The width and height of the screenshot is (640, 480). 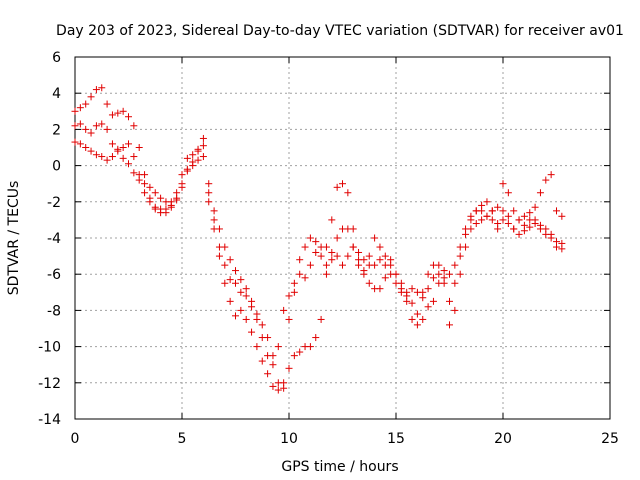 What do you see at coordinates (610, 439) in the screenshot?
I see `x-tick-label: 25` at bounding box center [610, 439].